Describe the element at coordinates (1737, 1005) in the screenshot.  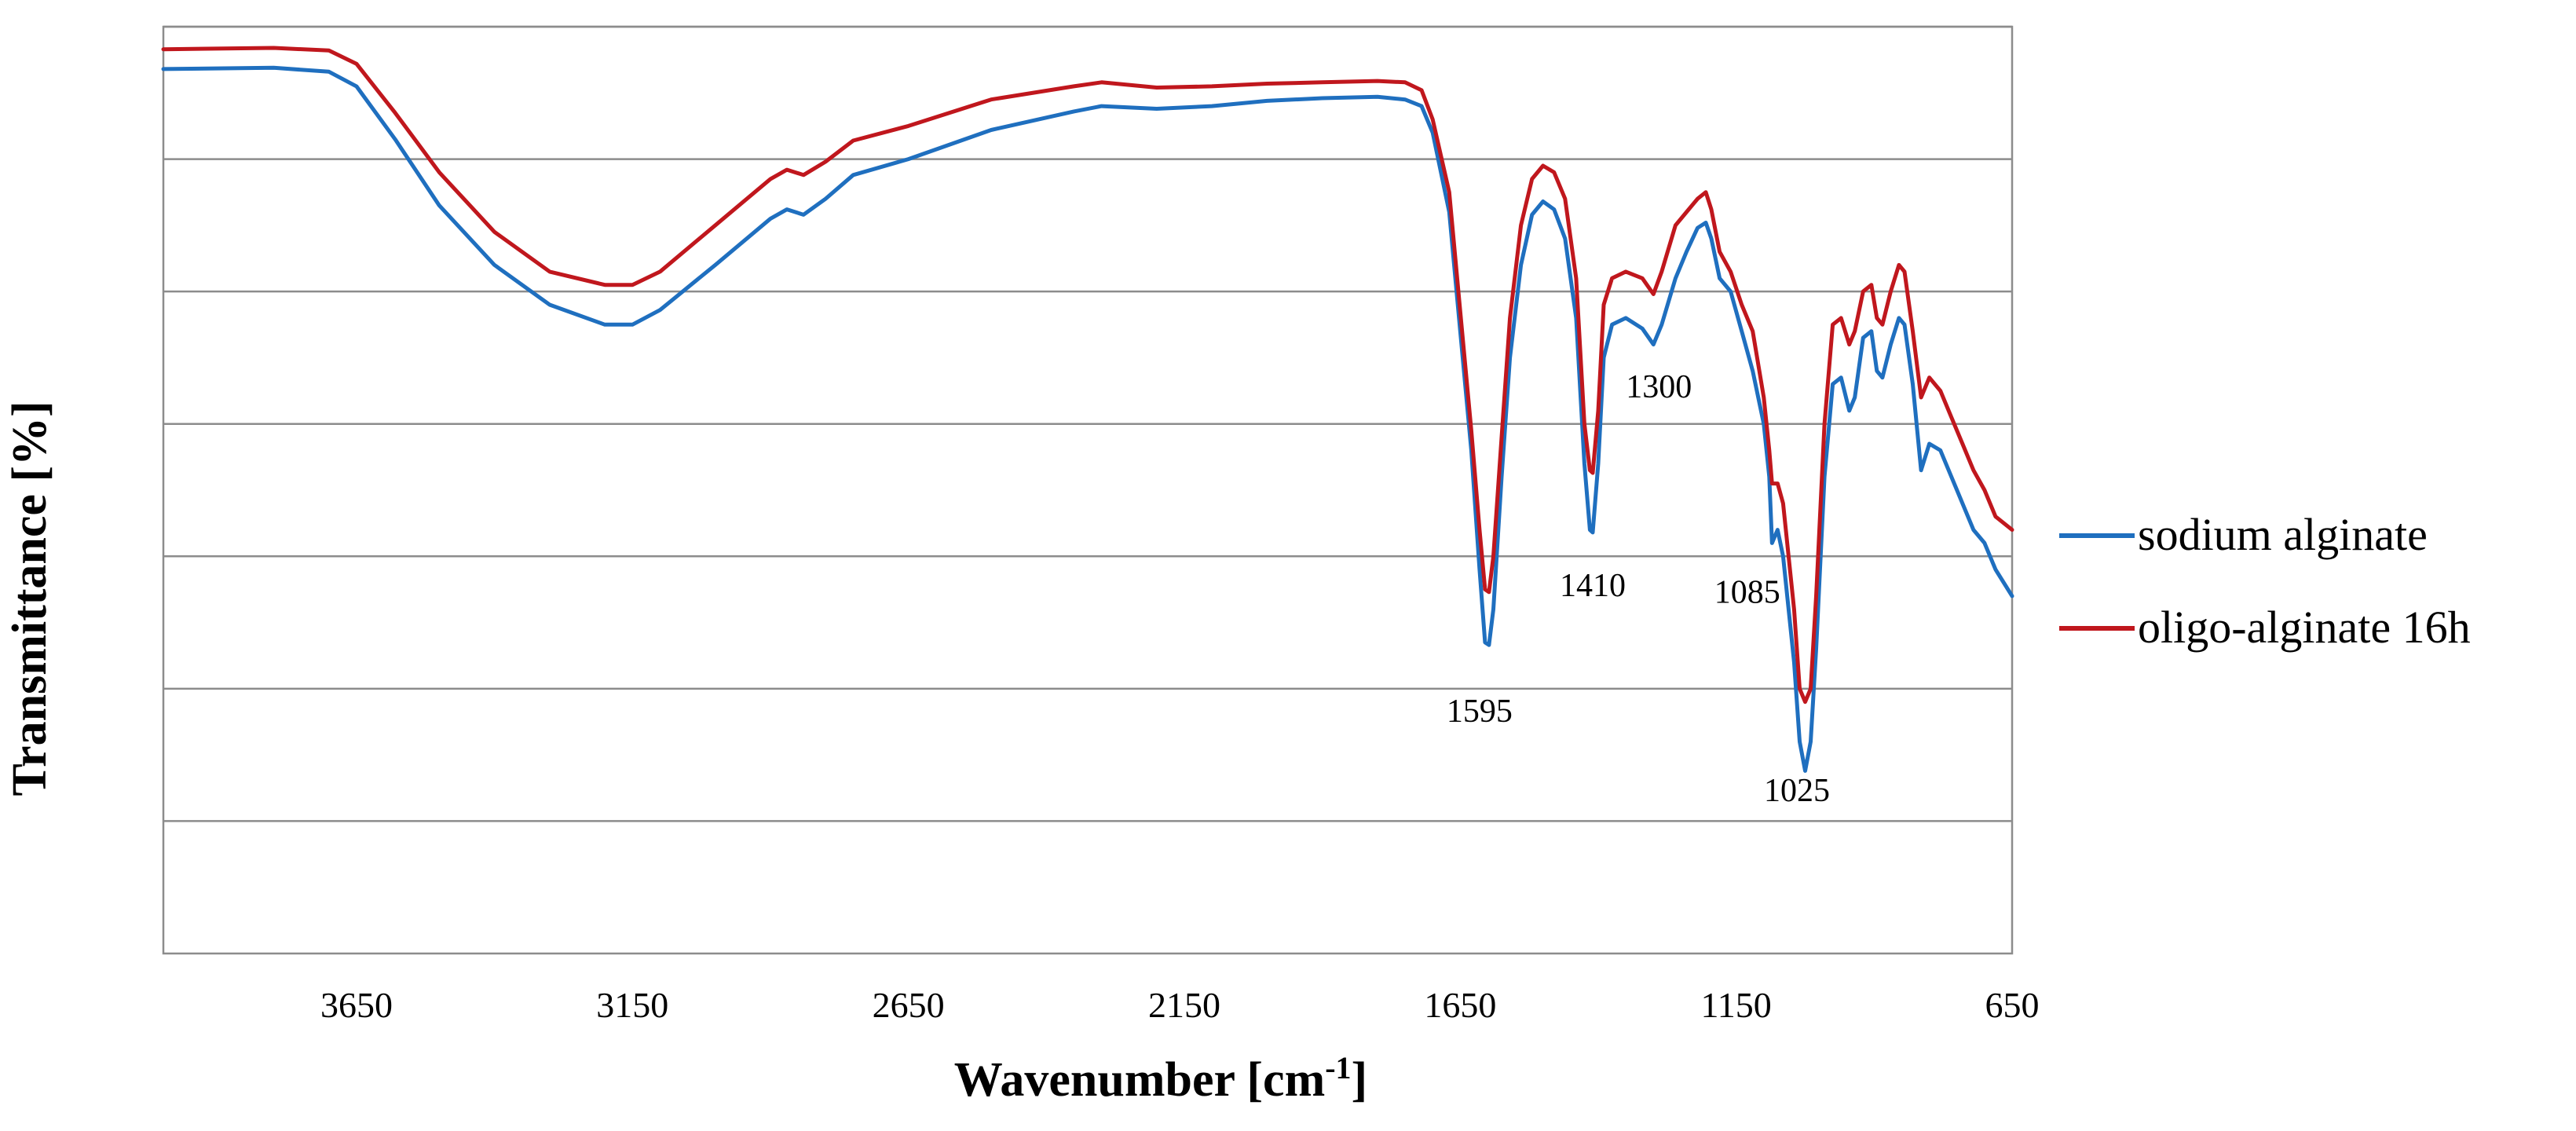
I see `x-tick-label-1150: 1150` at that location.